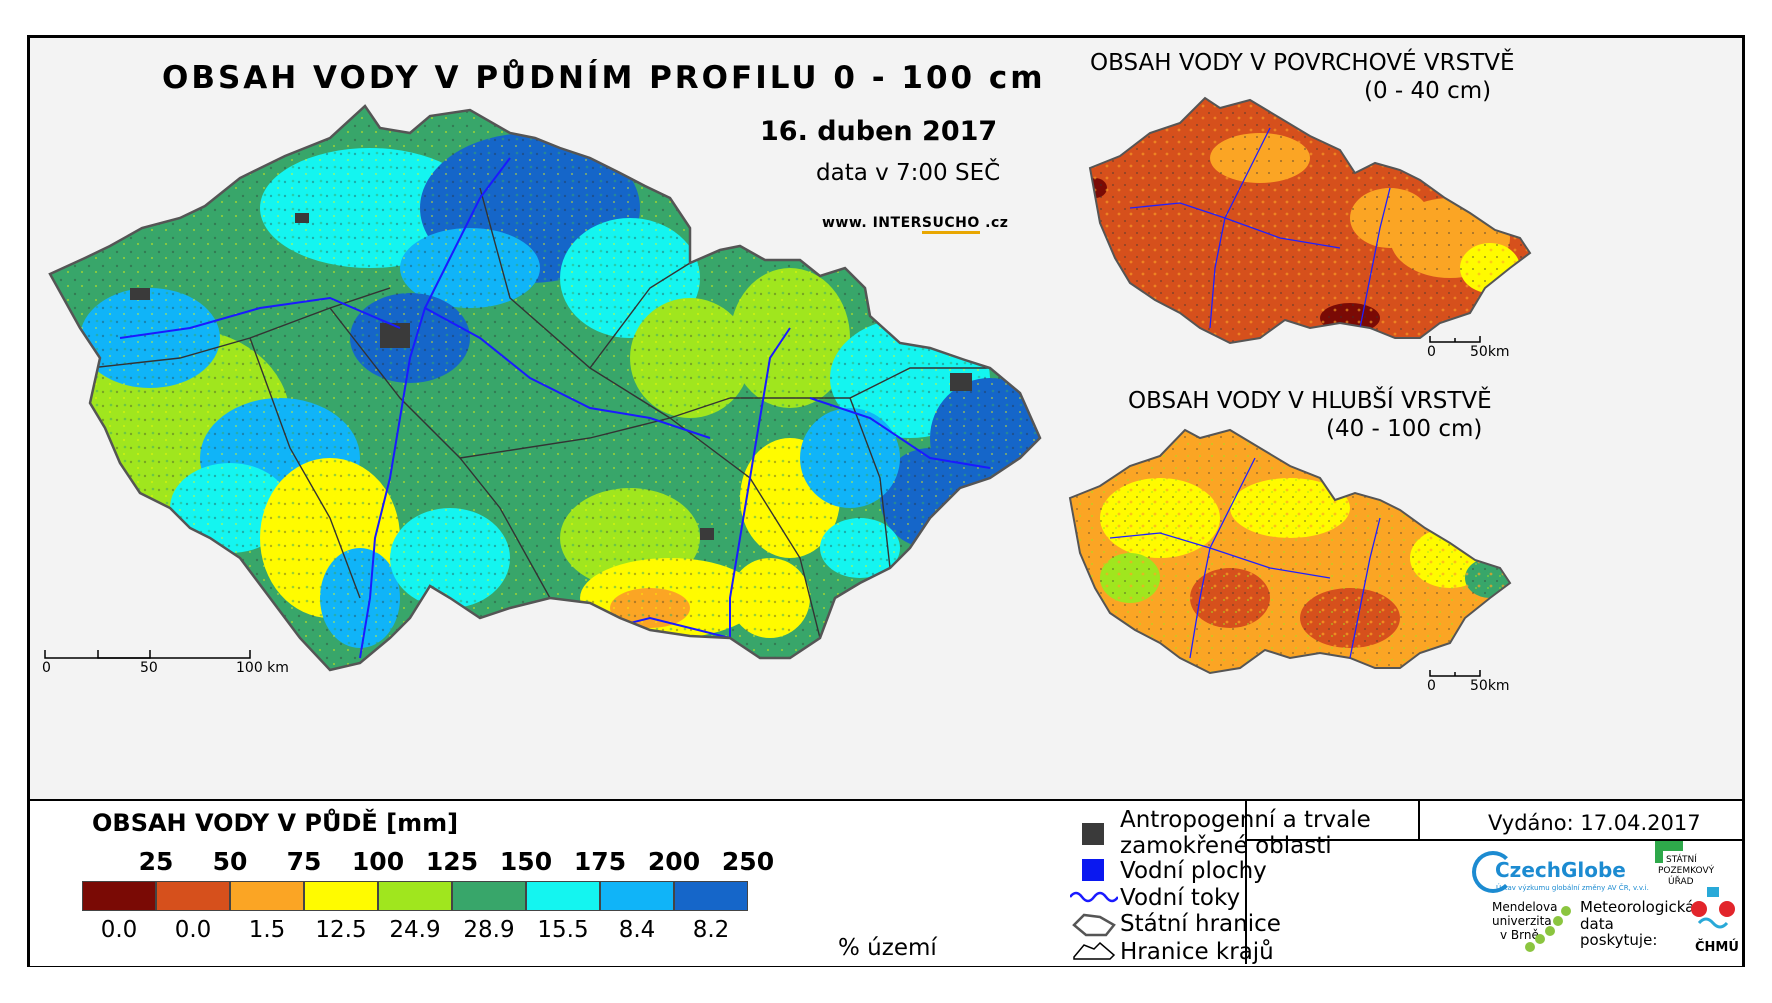 The width and height of the screenshot is (1772, 1003). Describe the element at coordinates (1597, 923) in the screenshot. I see `provides-line-2: data` at that location.